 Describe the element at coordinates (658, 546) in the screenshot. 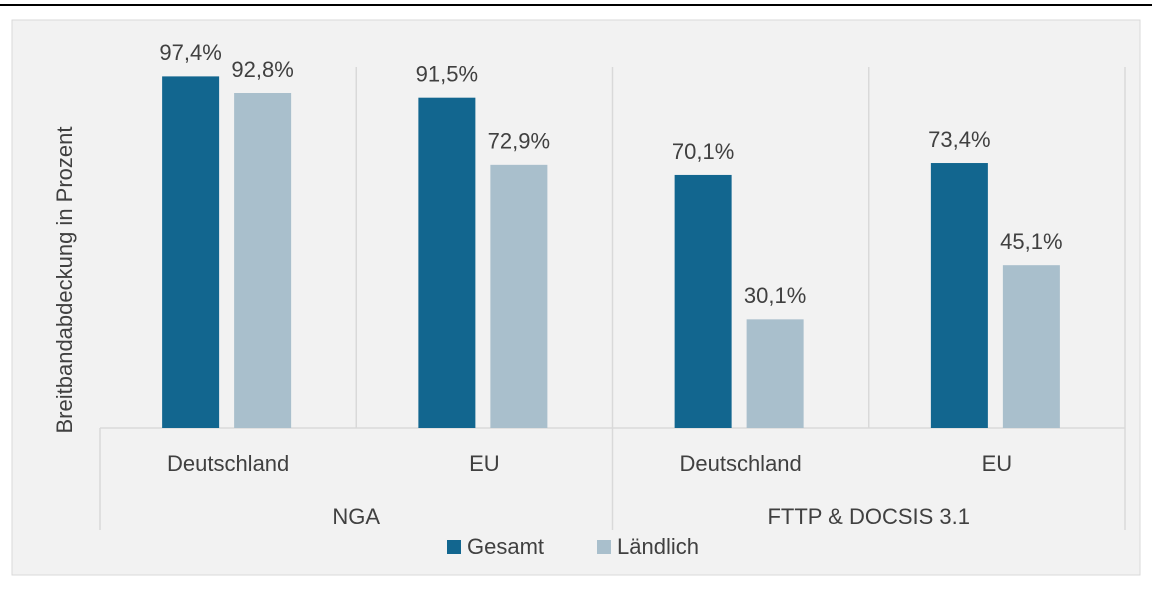

I see `legend-label: Ländlich` at that location.